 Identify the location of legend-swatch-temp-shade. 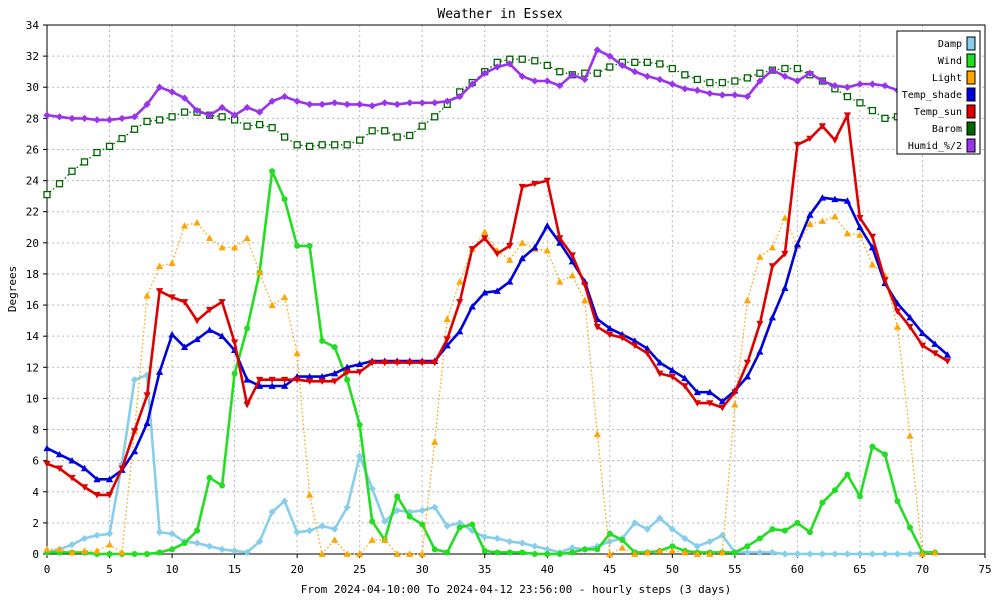
(971, 94).